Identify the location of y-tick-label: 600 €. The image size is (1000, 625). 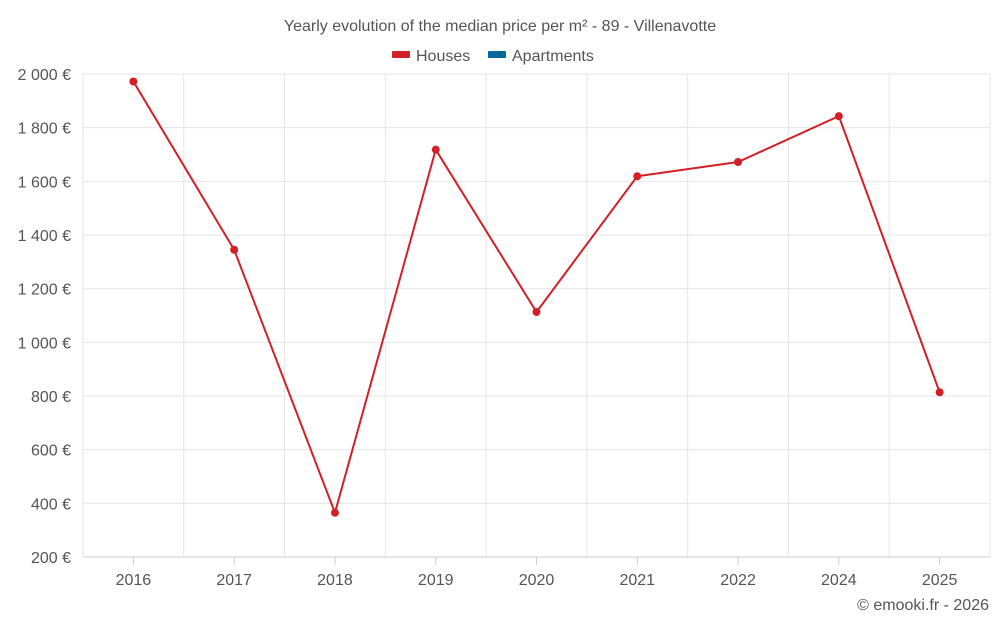
(51, 451).